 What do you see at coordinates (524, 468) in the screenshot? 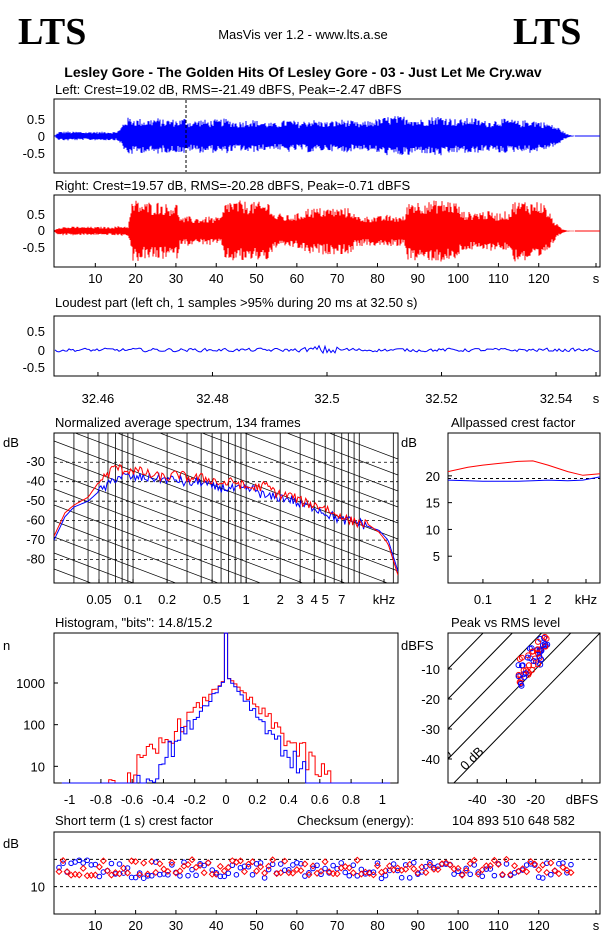
I see `crest-right-line` at bounding box center [524, 468].